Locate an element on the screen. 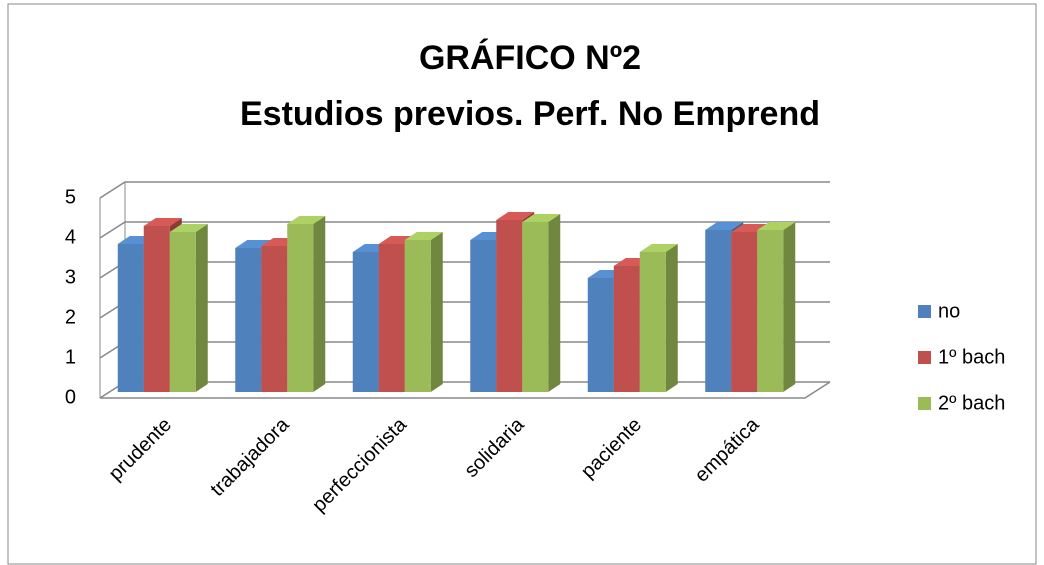 The height and width of the screenshot is (565, 1044). legend-label: 2º bach is located at coordinates (971, 403).